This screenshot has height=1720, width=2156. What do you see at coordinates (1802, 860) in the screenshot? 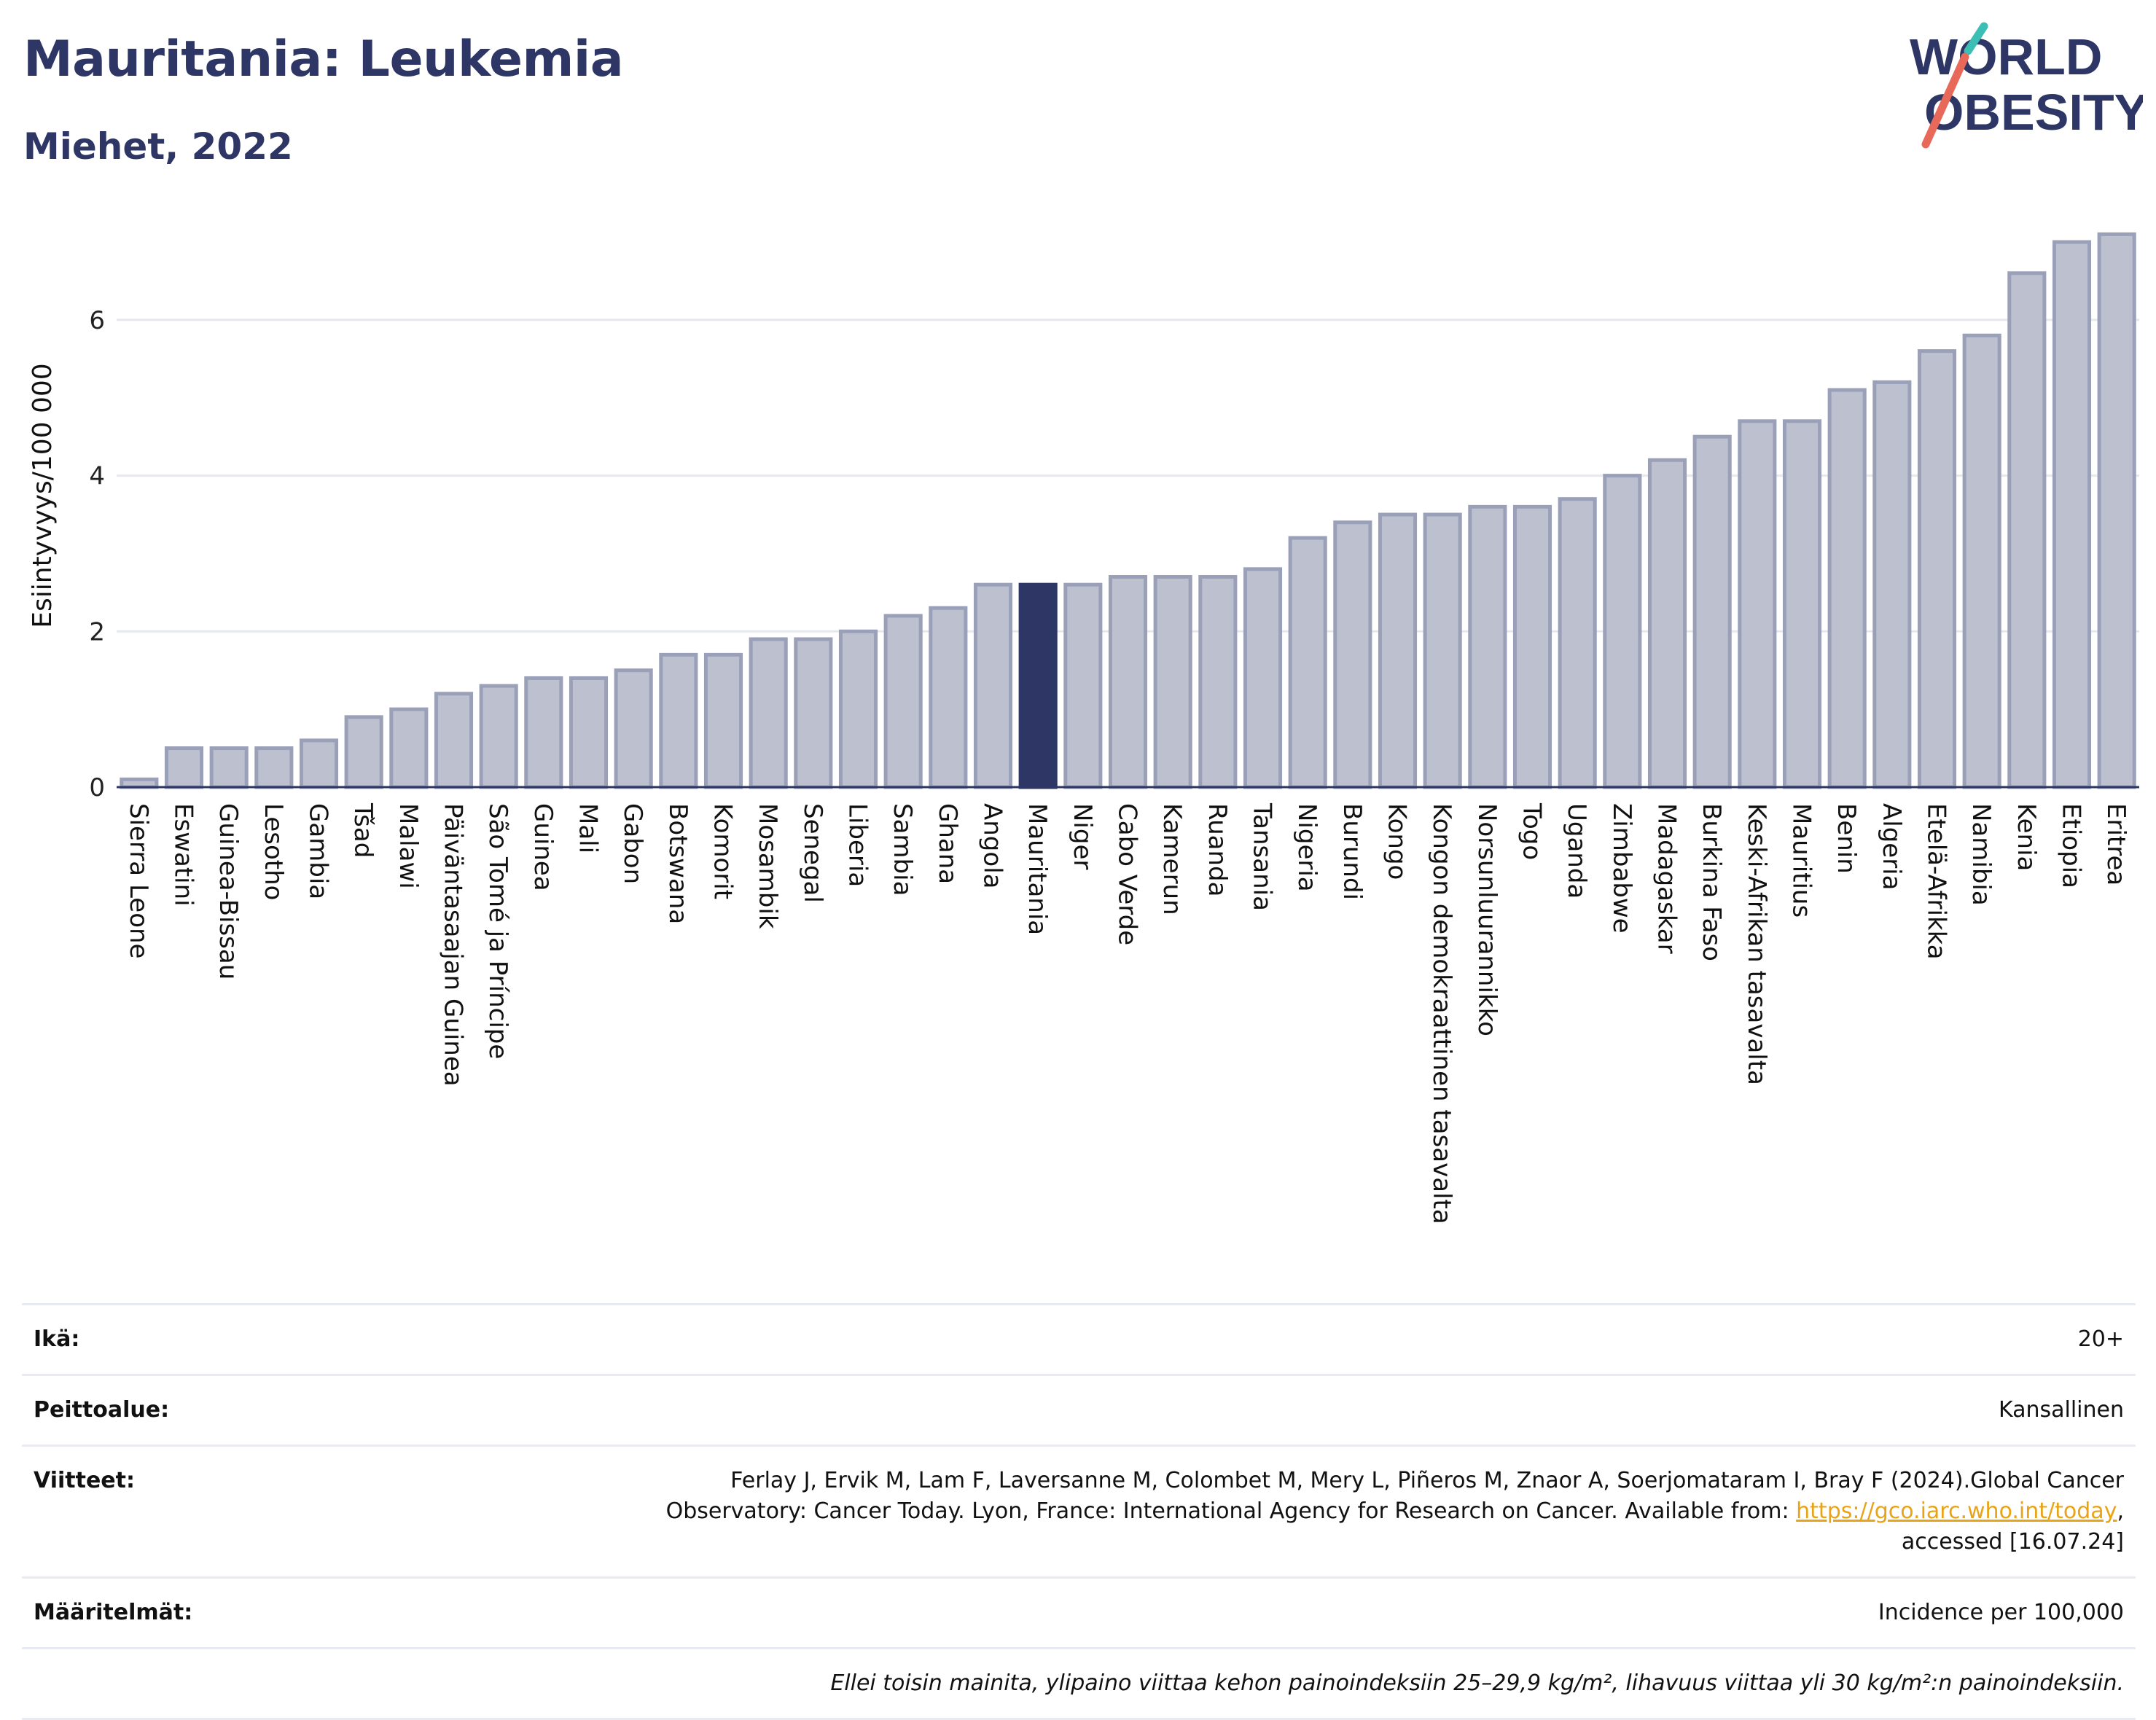
I see `x-tick-label: Mauritius` at bounding box center [1802, 860].